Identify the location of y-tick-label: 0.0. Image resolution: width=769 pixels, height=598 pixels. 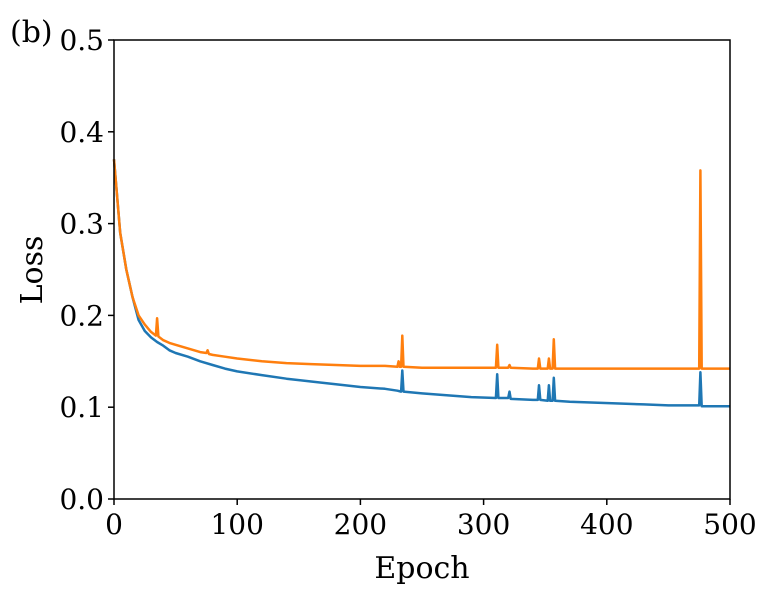
(81, 499).